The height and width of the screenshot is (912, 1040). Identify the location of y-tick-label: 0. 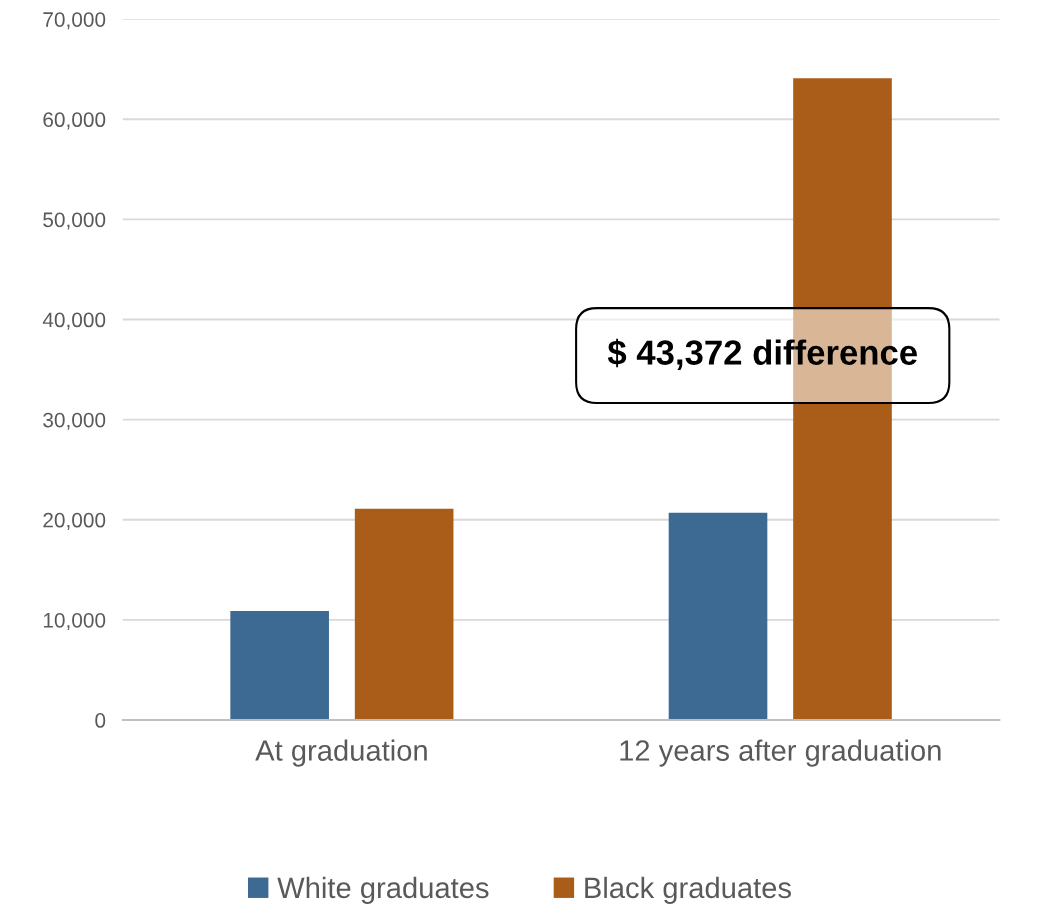
(100, 720).